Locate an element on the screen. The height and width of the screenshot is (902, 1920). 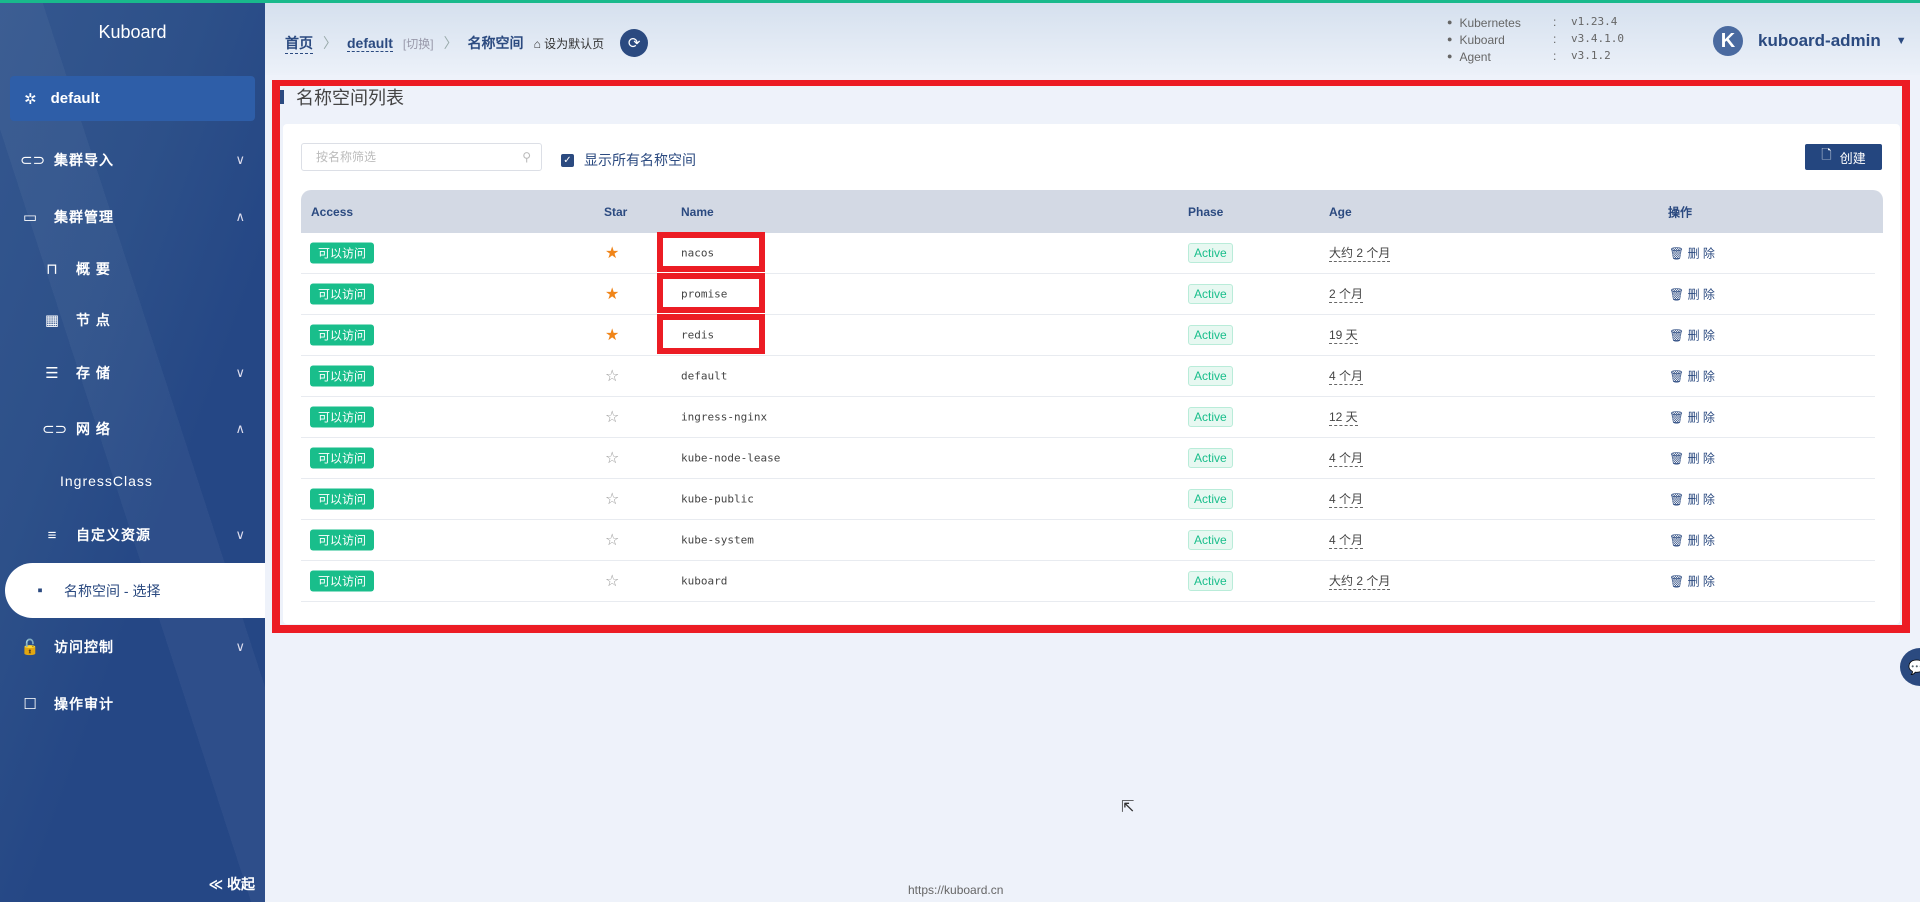
age-value: 2 个月 is located at coordinates (1346, 295).